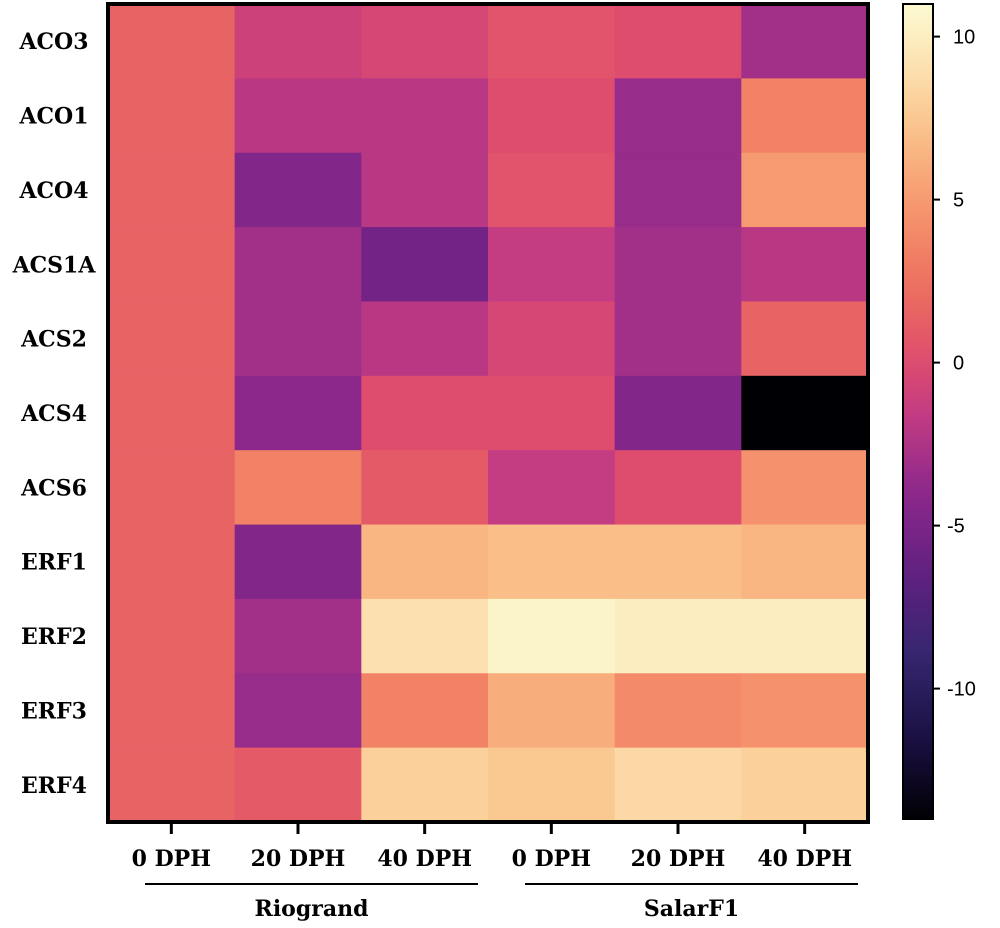  What do you see at coordinates (961, 690) in the screenshot?
I see `colorbar-tick-label: -10` at bounding box center [961, 690].